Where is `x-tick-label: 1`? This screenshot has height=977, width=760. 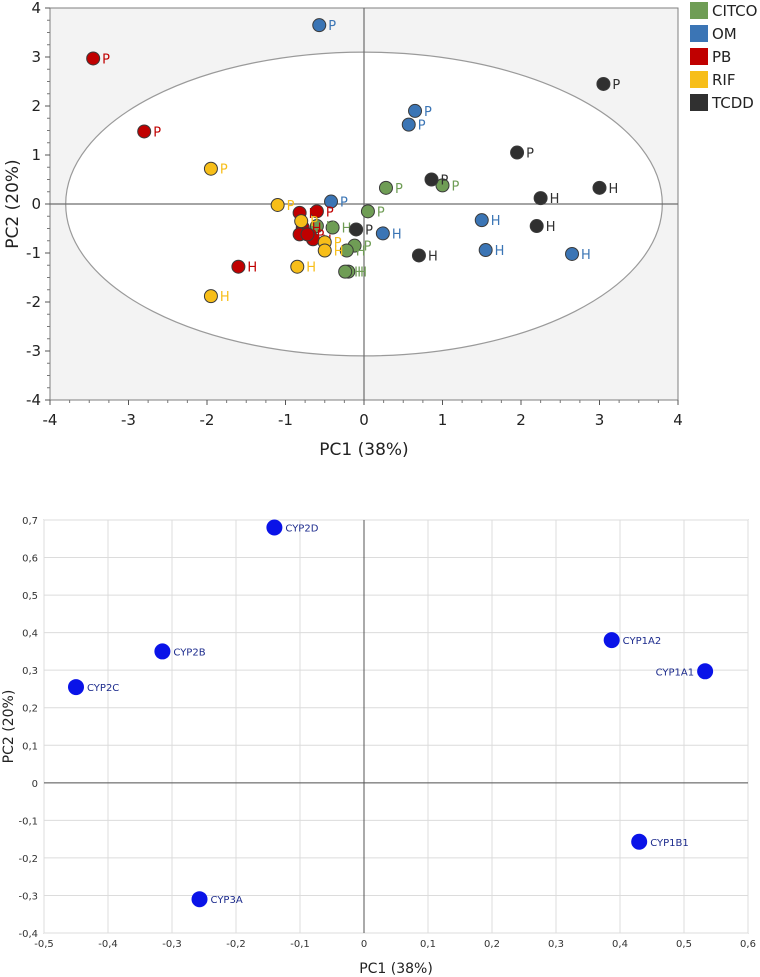 x-tick-label: 1 is located at coordinates (443, 420).